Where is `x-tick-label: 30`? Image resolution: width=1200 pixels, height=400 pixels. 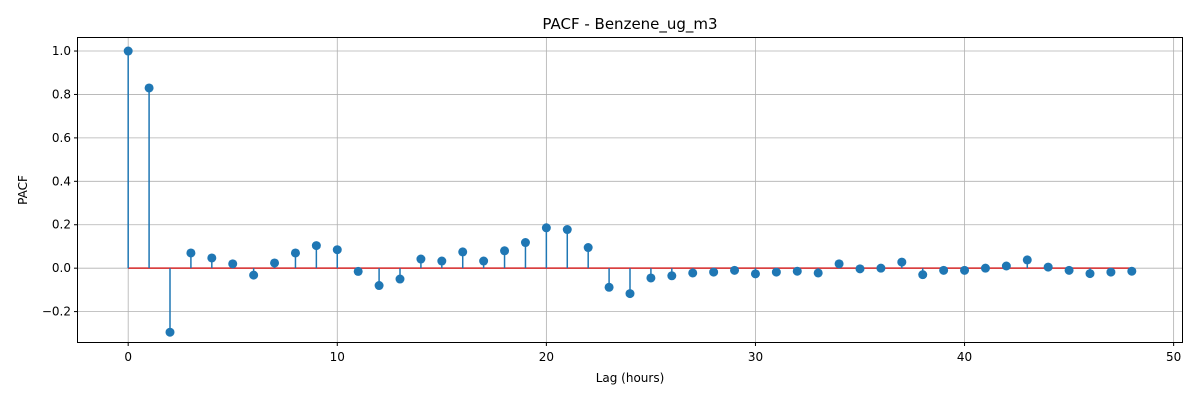 x-tick-label: 30 is located at coordinates (755, 357).